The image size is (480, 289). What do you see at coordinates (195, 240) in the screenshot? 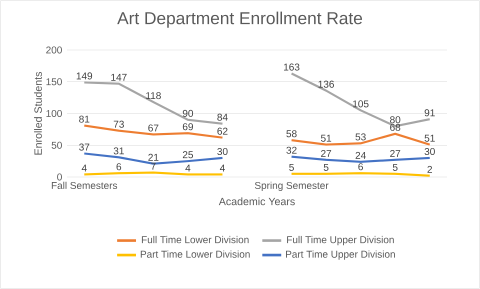
I see `legend-label: Full Time Lower Division` at bounding box center [195, 240].